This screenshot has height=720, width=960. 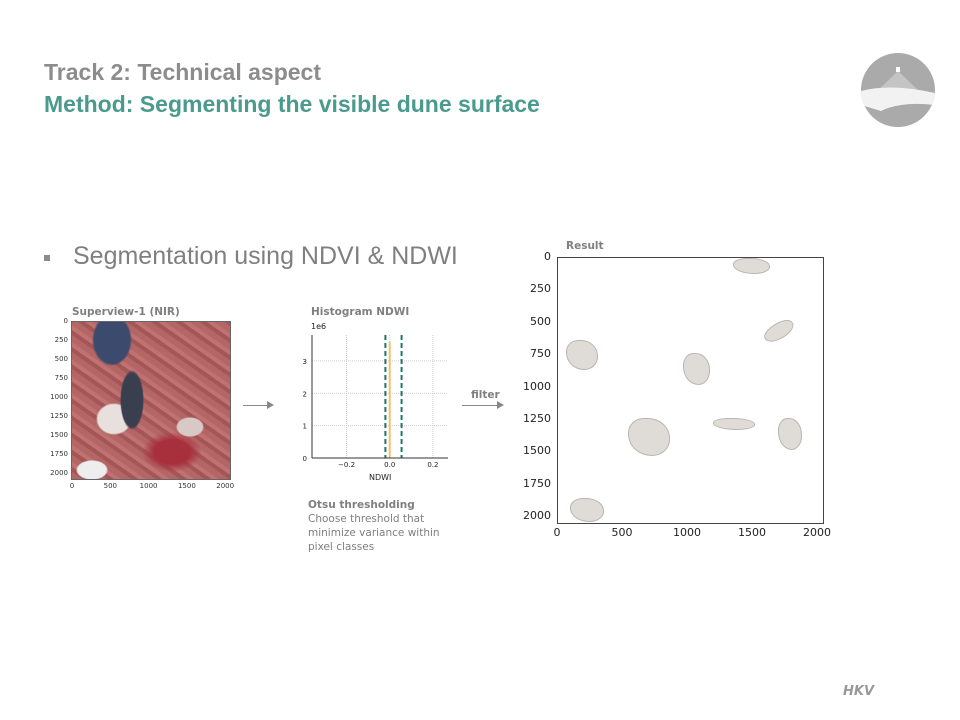 I want to click on histogram-y-tick-label: 2, so click(x=305, y=394).